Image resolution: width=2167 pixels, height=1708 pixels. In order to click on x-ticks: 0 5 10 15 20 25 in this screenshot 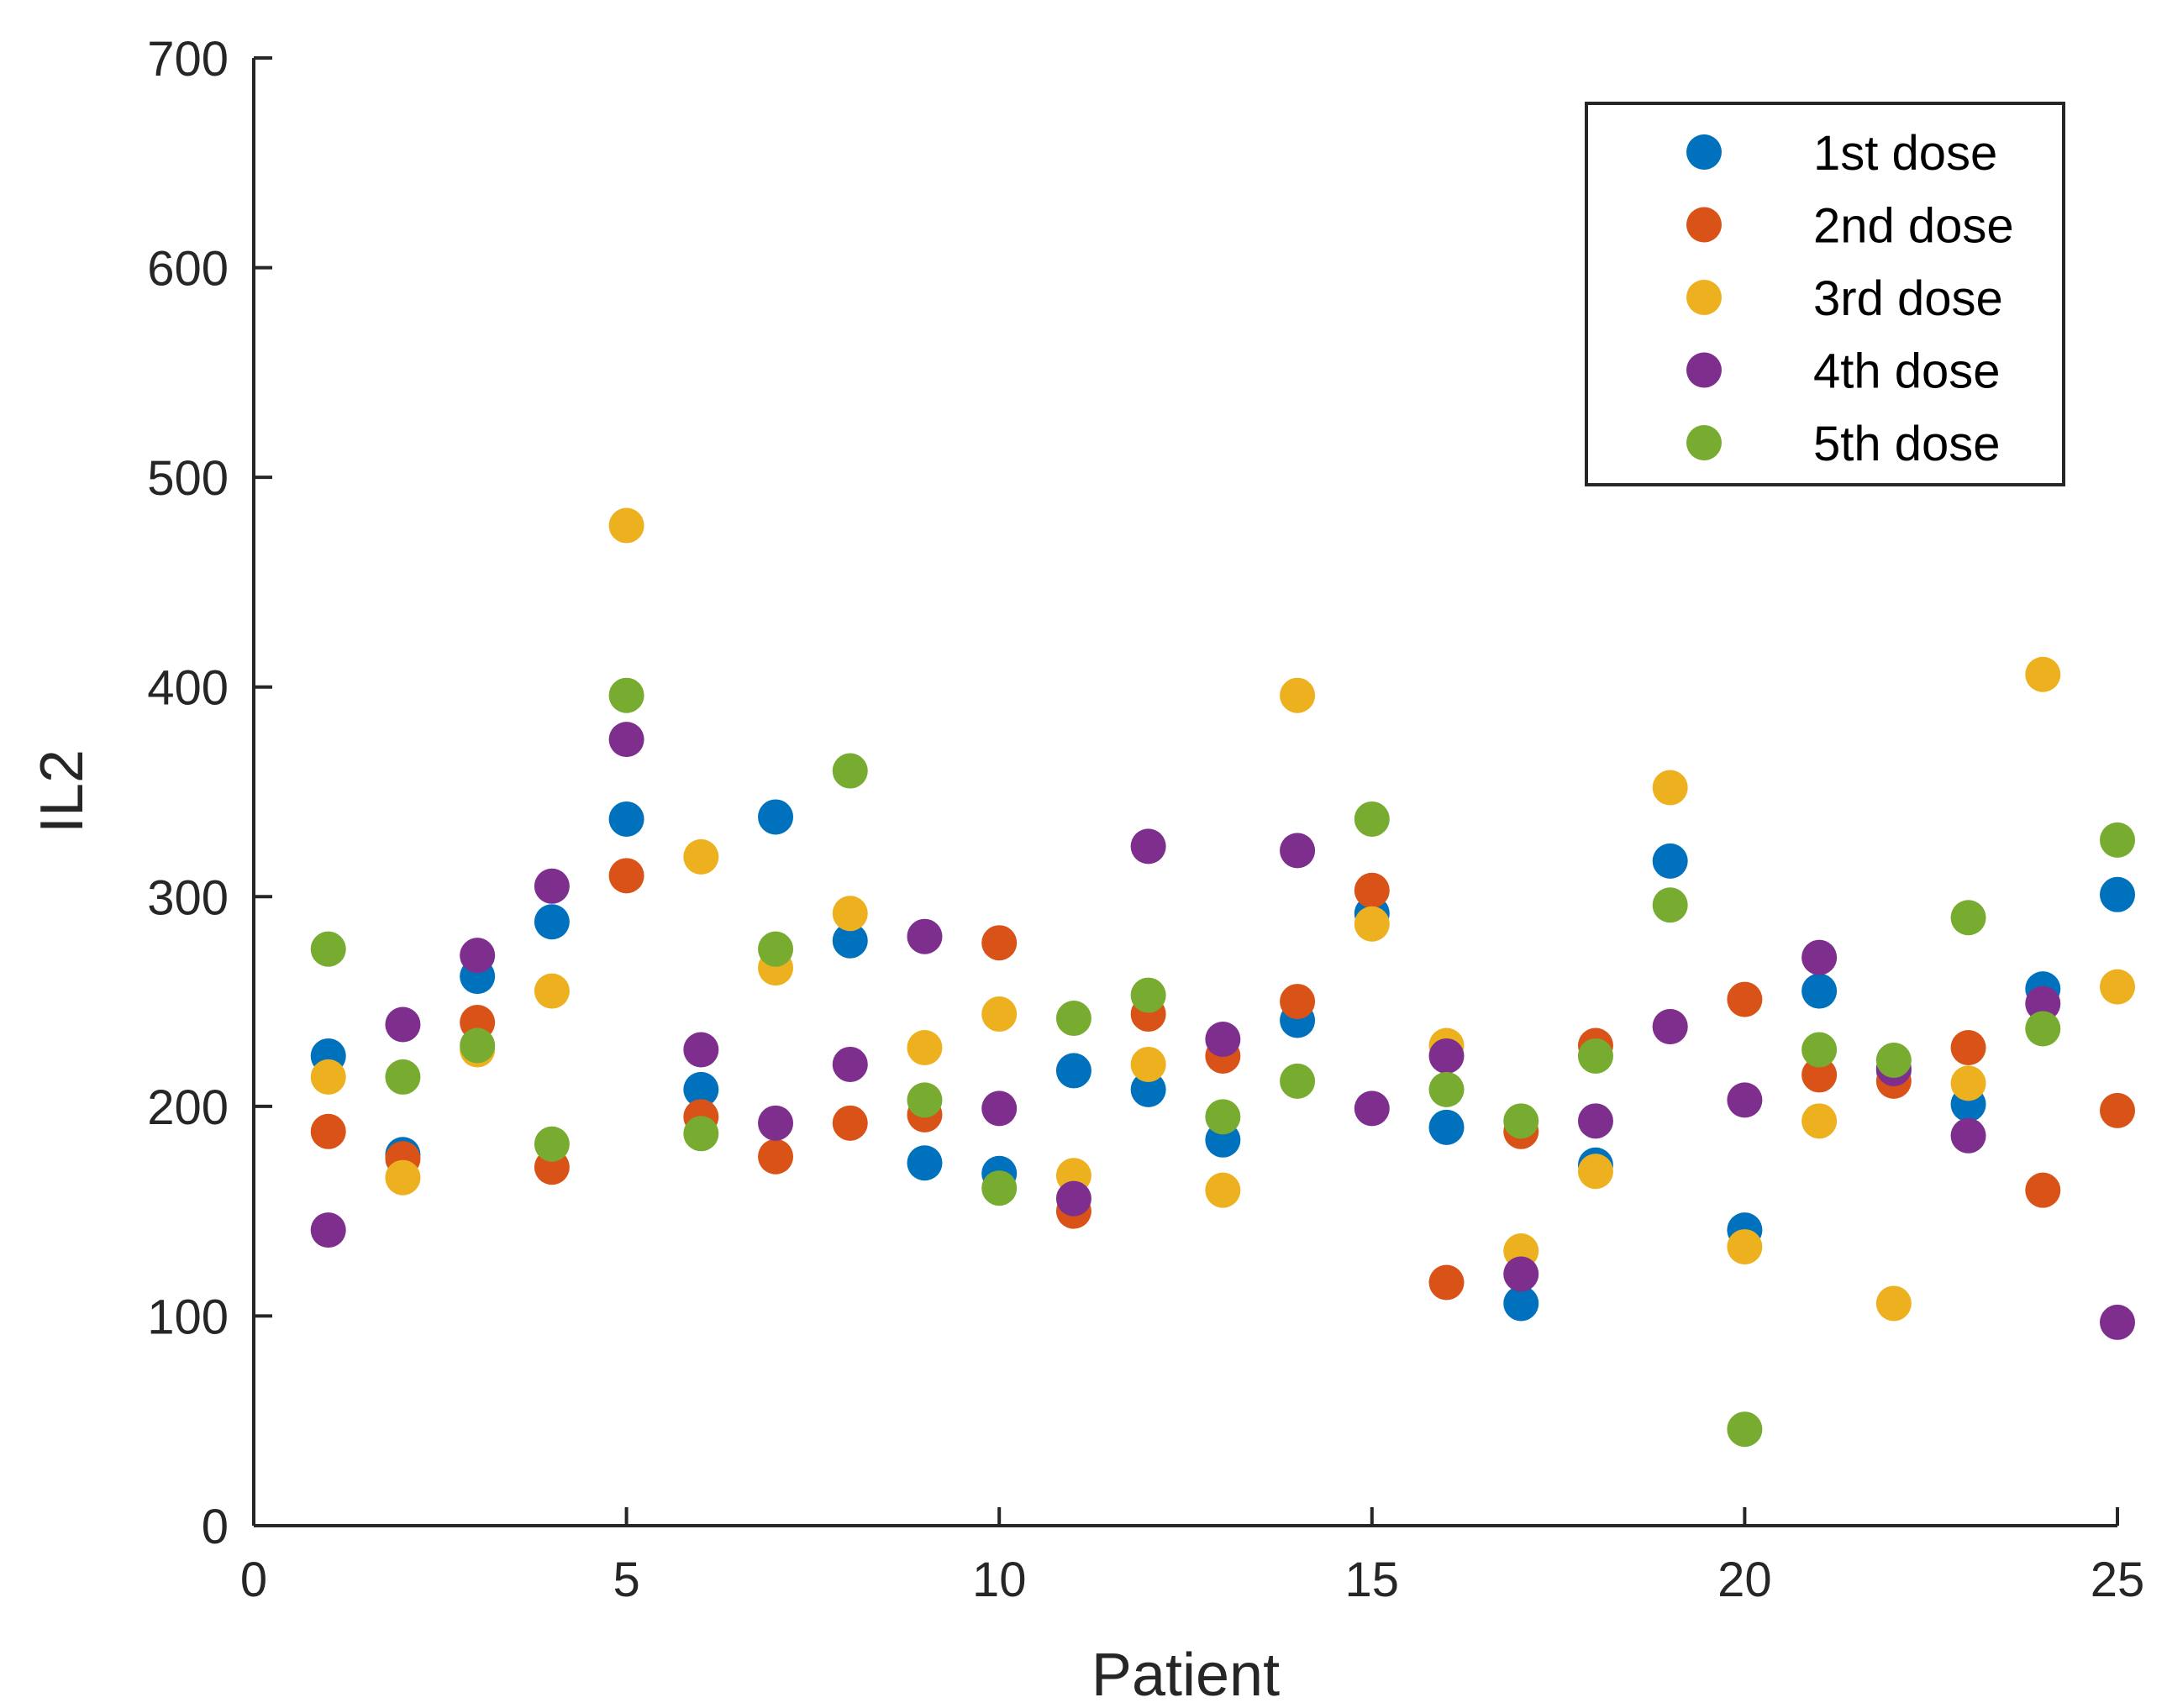, I will do `click(1192, 1557)`.